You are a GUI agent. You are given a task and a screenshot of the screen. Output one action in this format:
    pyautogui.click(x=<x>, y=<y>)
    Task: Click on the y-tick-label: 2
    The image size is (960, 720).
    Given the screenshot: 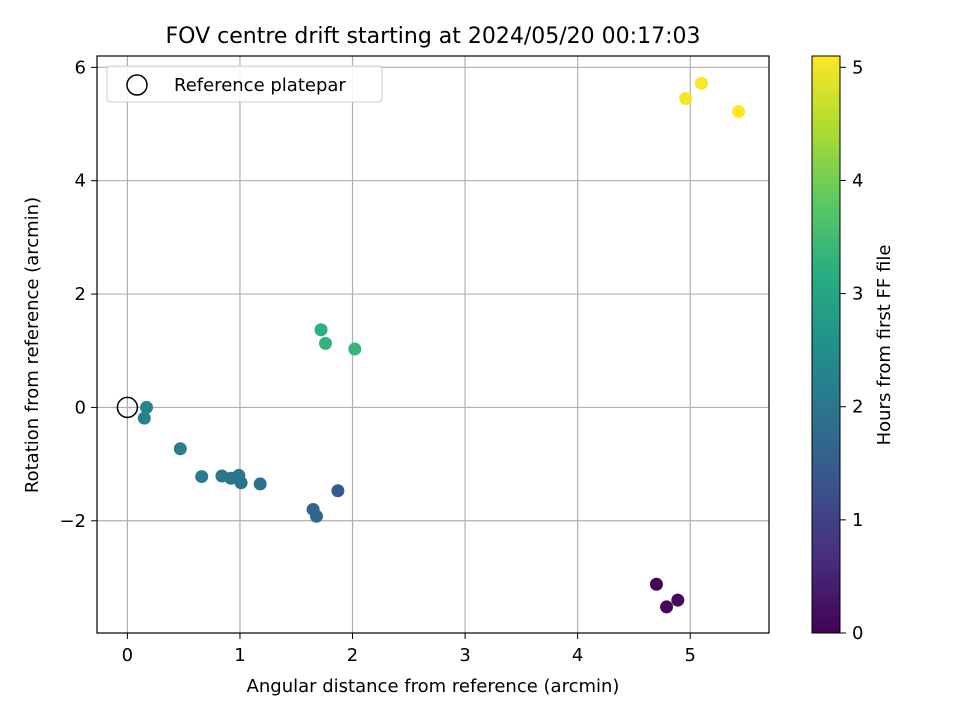 What is the action you would take?
    pyautogui.click(x=80, y=294)
    